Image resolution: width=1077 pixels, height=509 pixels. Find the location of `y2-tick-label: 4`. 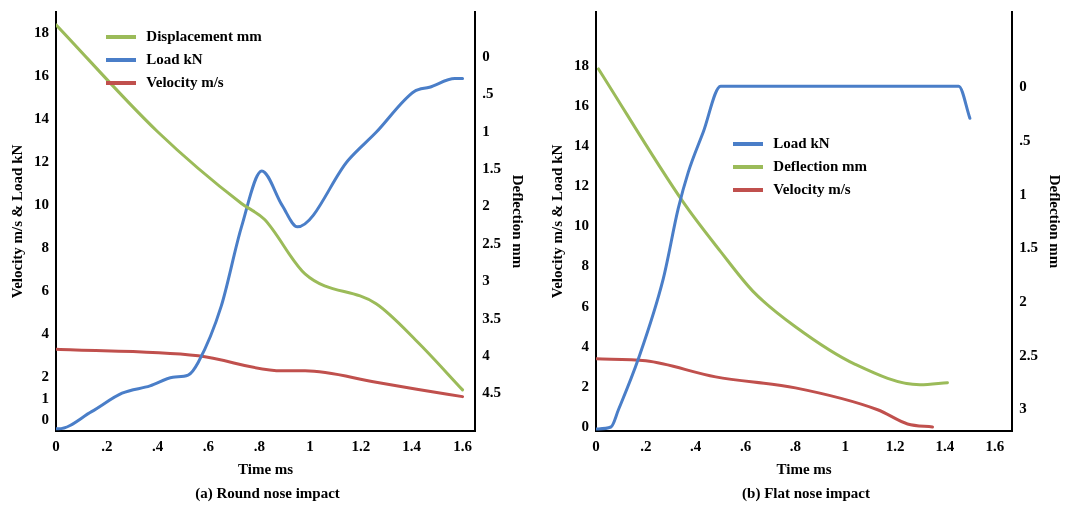

y2-tick-label: 4 is located at coordinates (486, 355).